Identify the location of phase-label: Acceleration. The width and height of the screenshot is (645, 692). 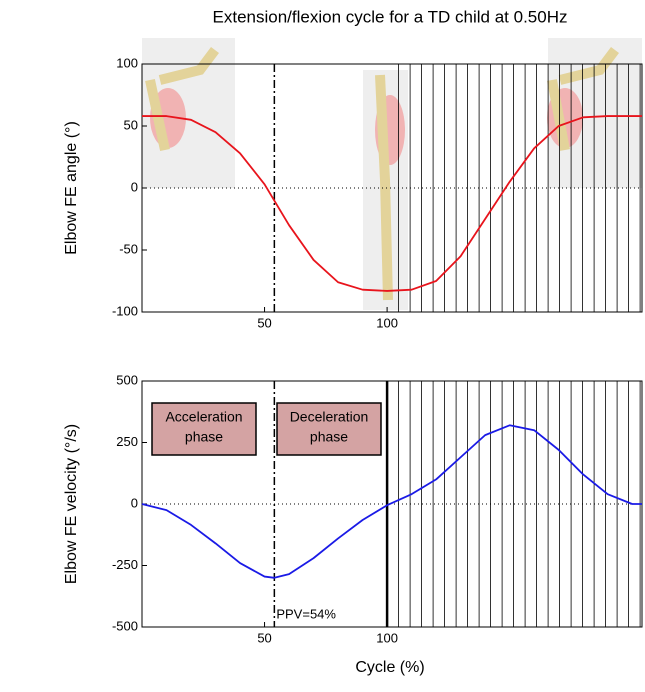
(203, 417).